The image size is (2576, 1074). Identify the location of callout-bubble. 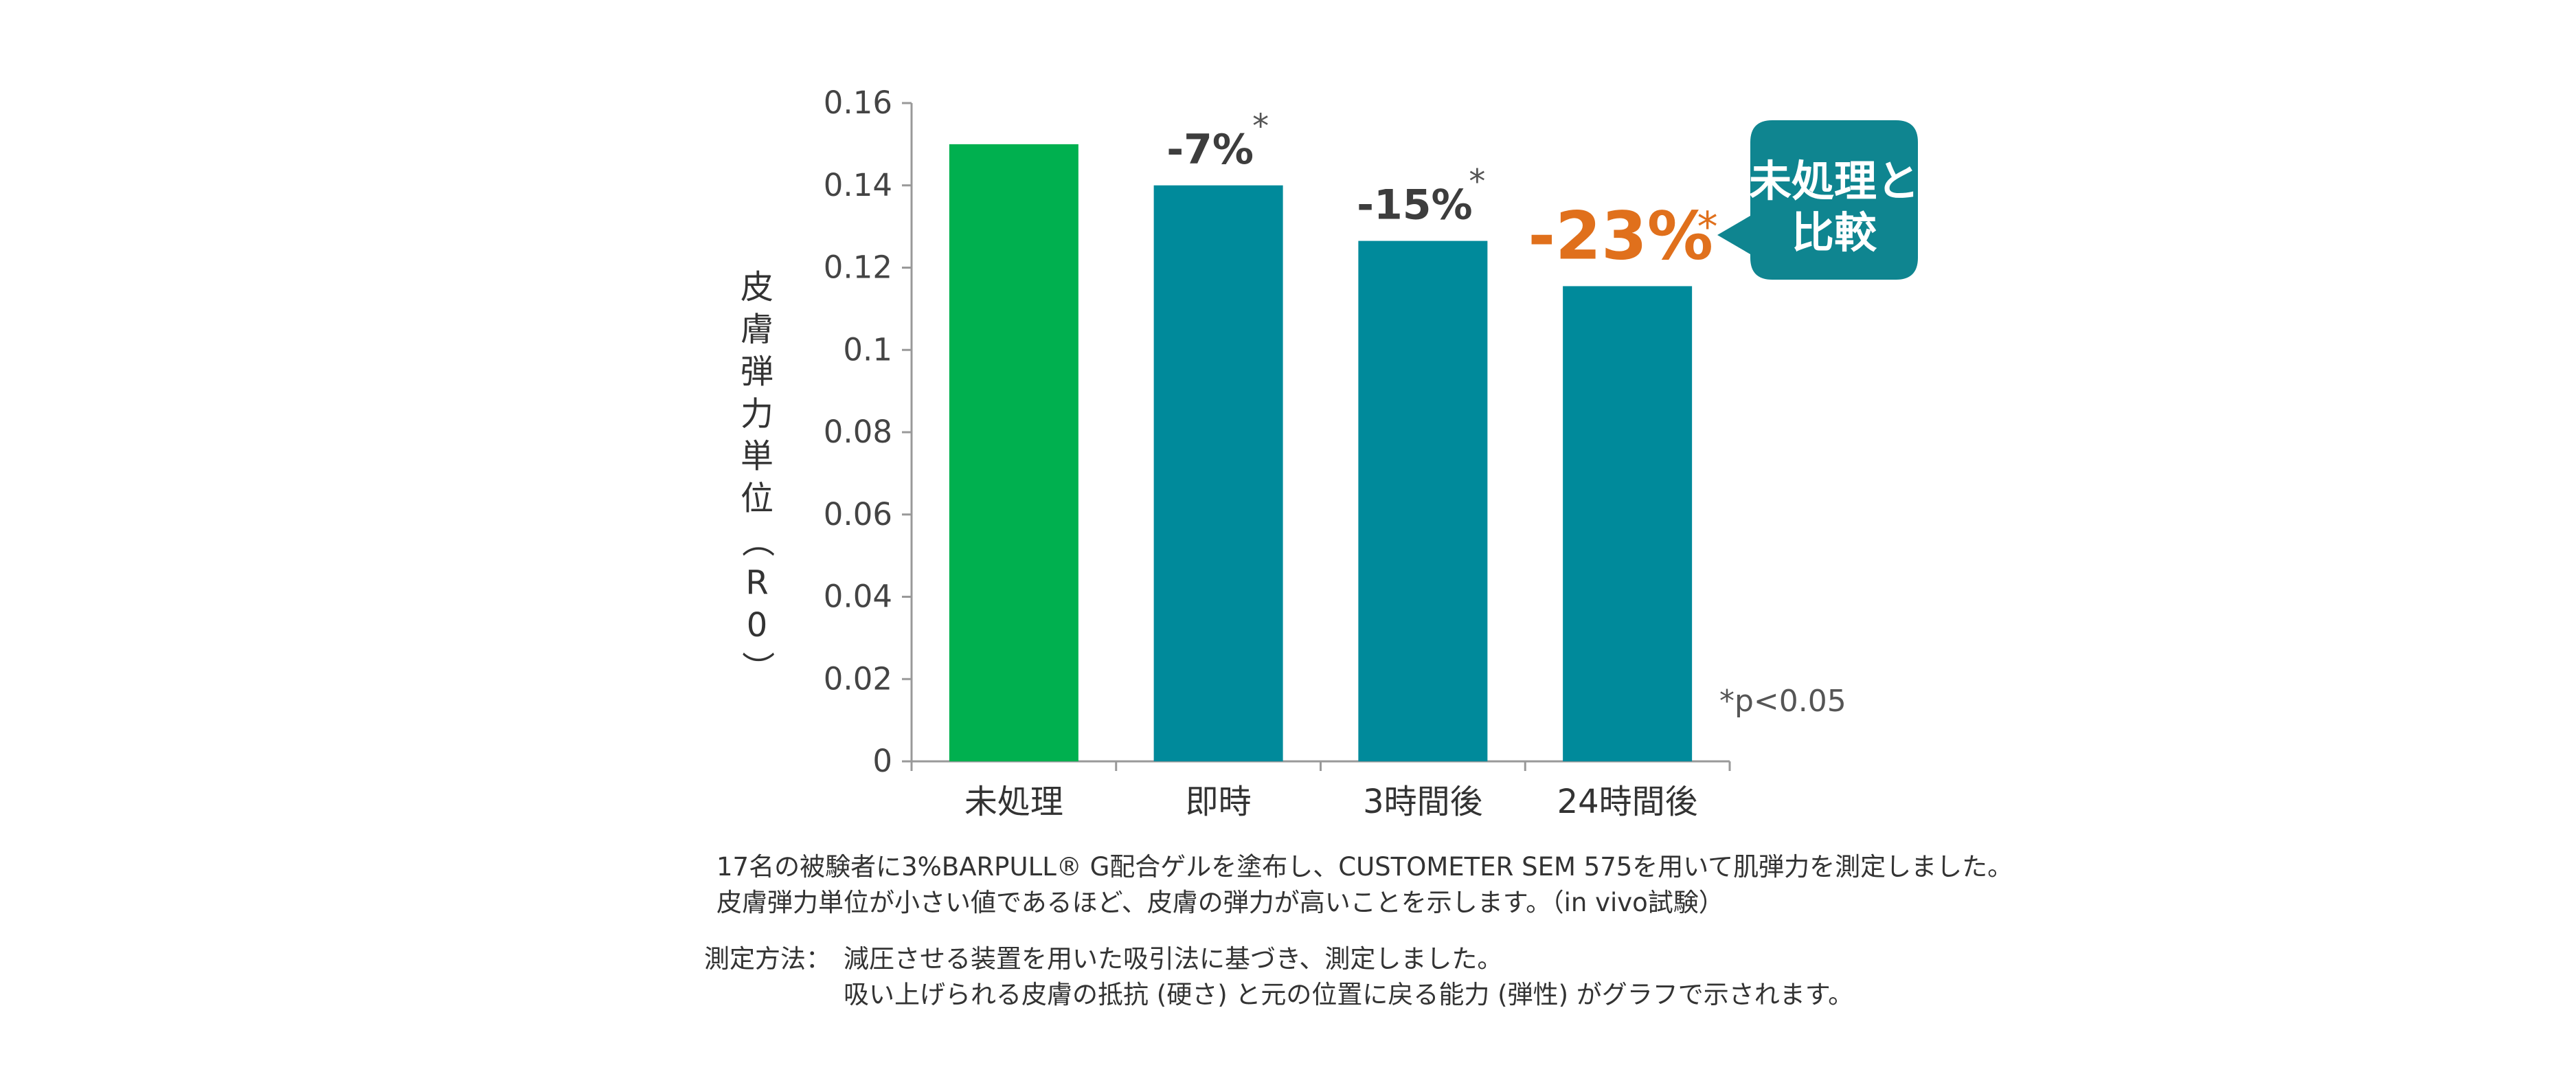
(1817, 200).